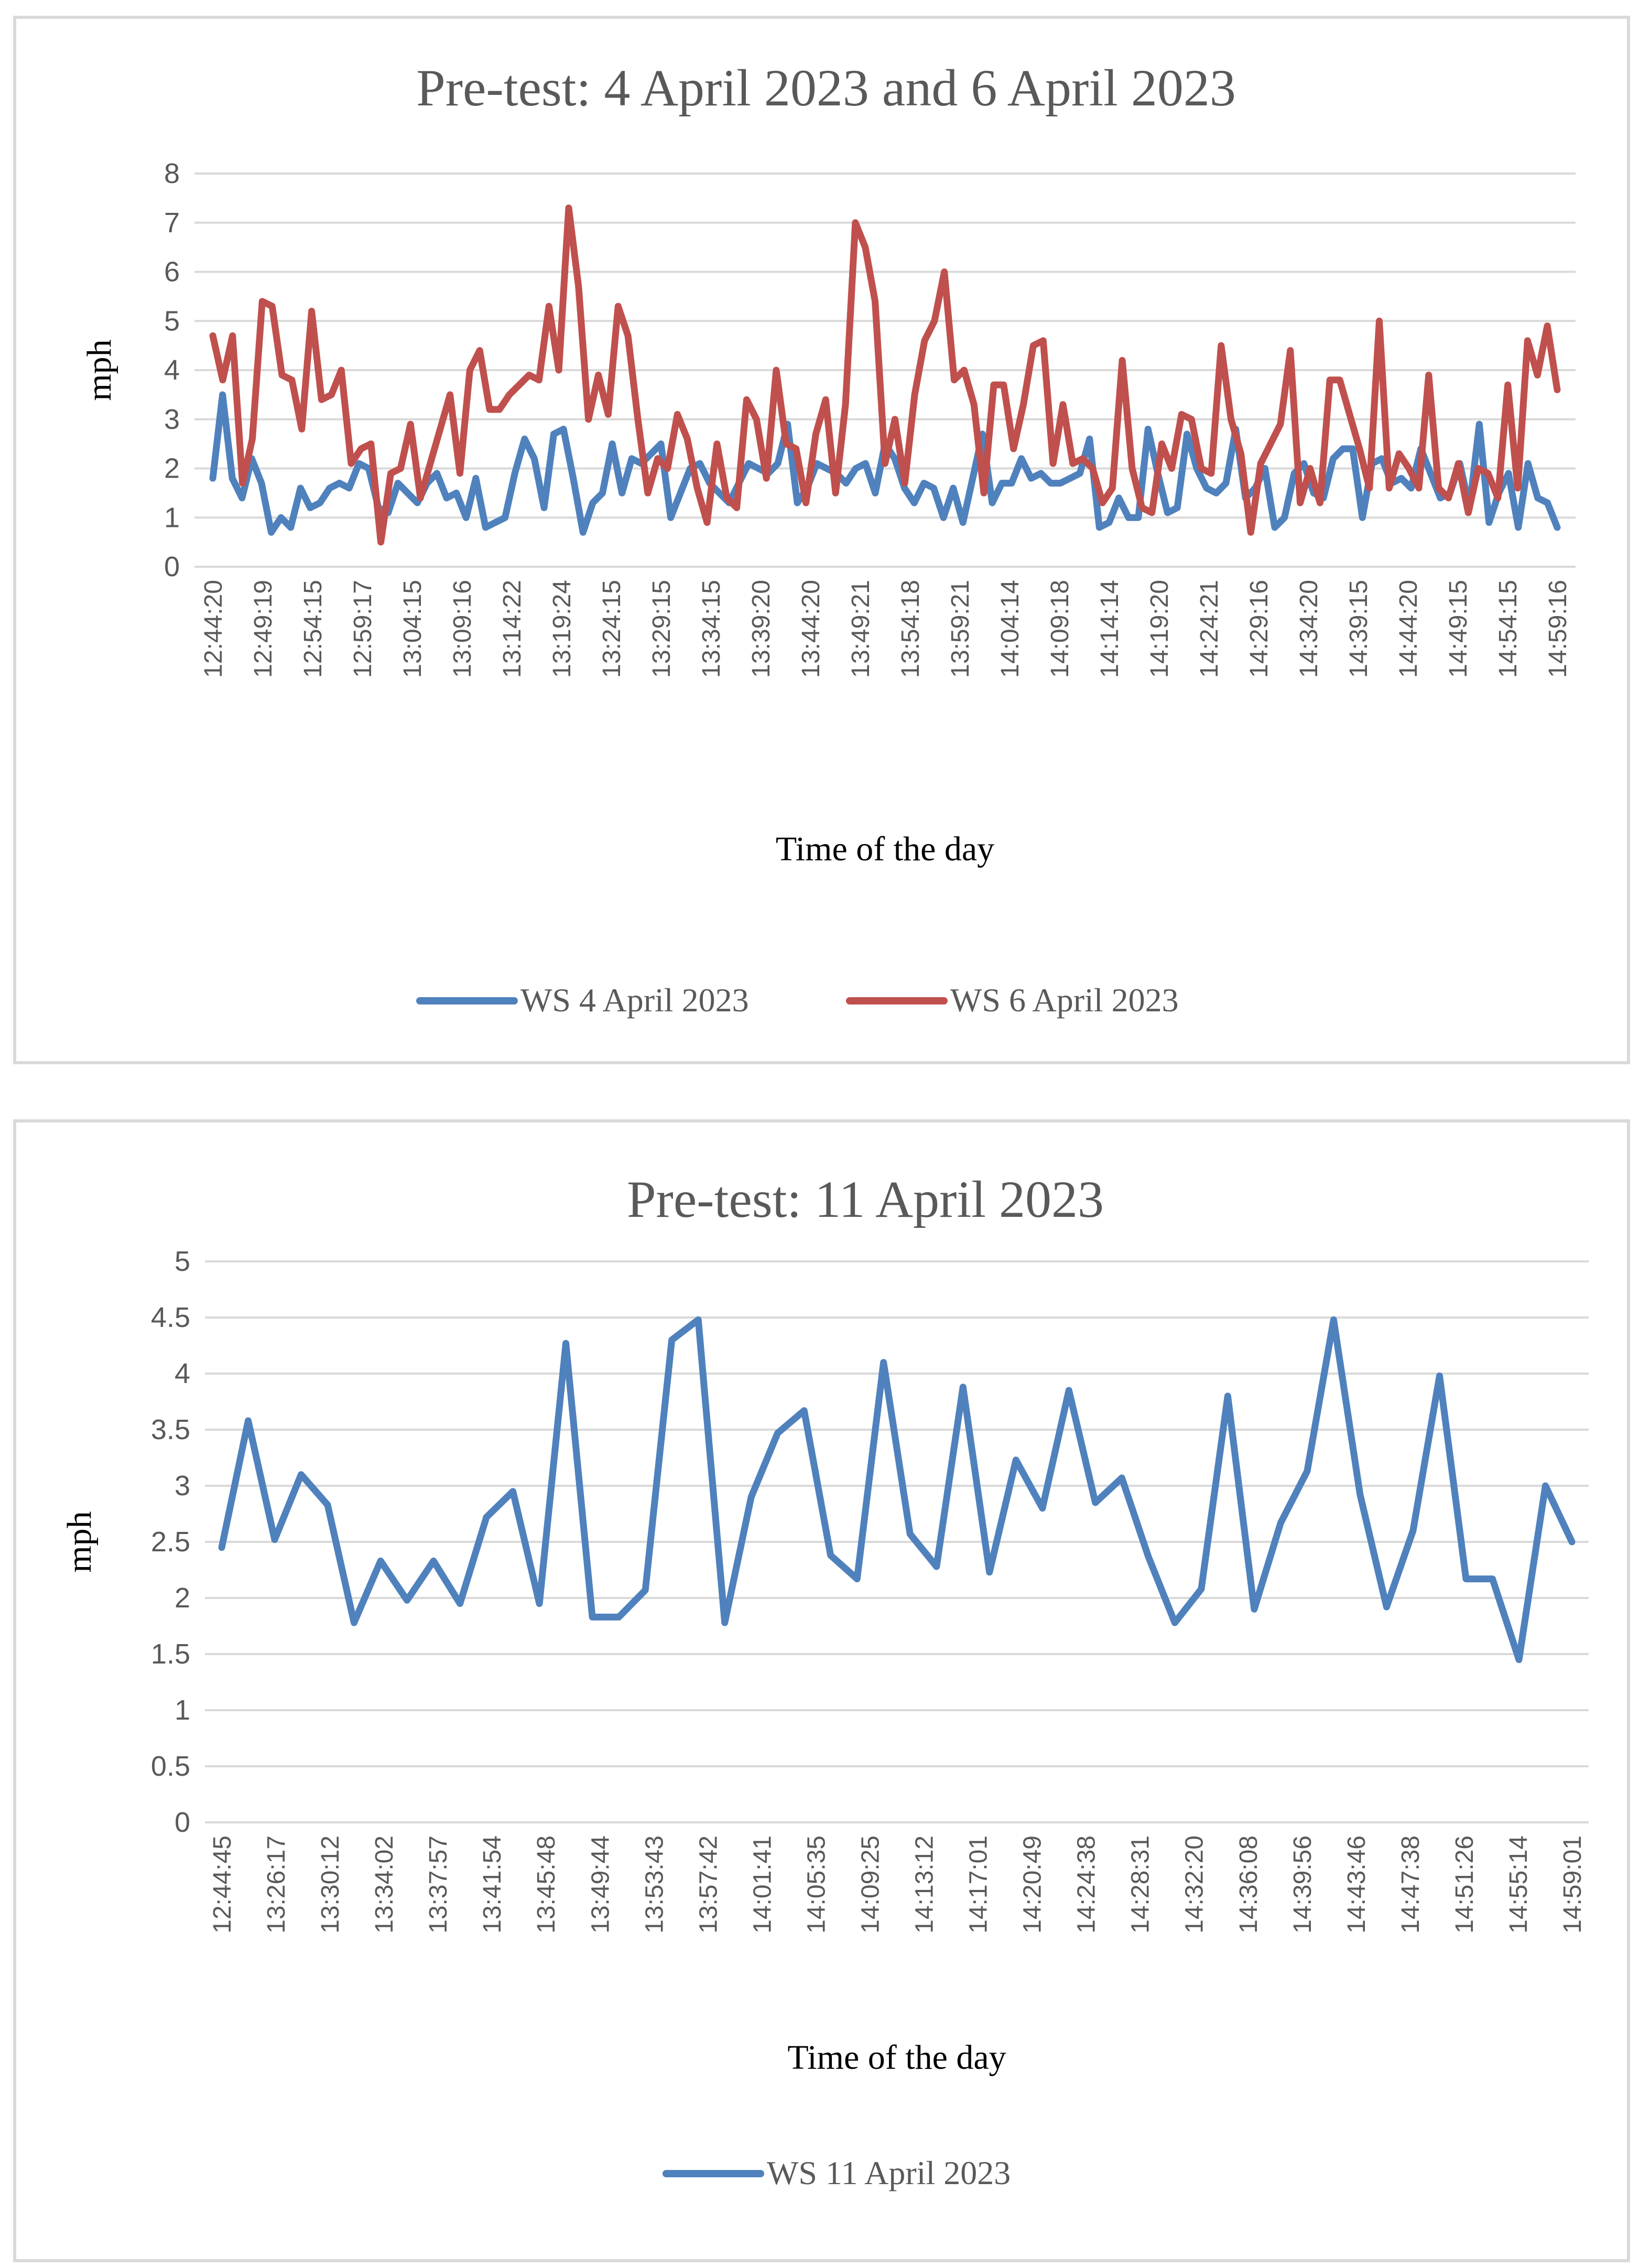 The height and width of the screenshot is (2268, 1650). Describe the element at coordinates (492, 1884) in the screenshot. I see `x-tick-label: 13:41:54` at that location.